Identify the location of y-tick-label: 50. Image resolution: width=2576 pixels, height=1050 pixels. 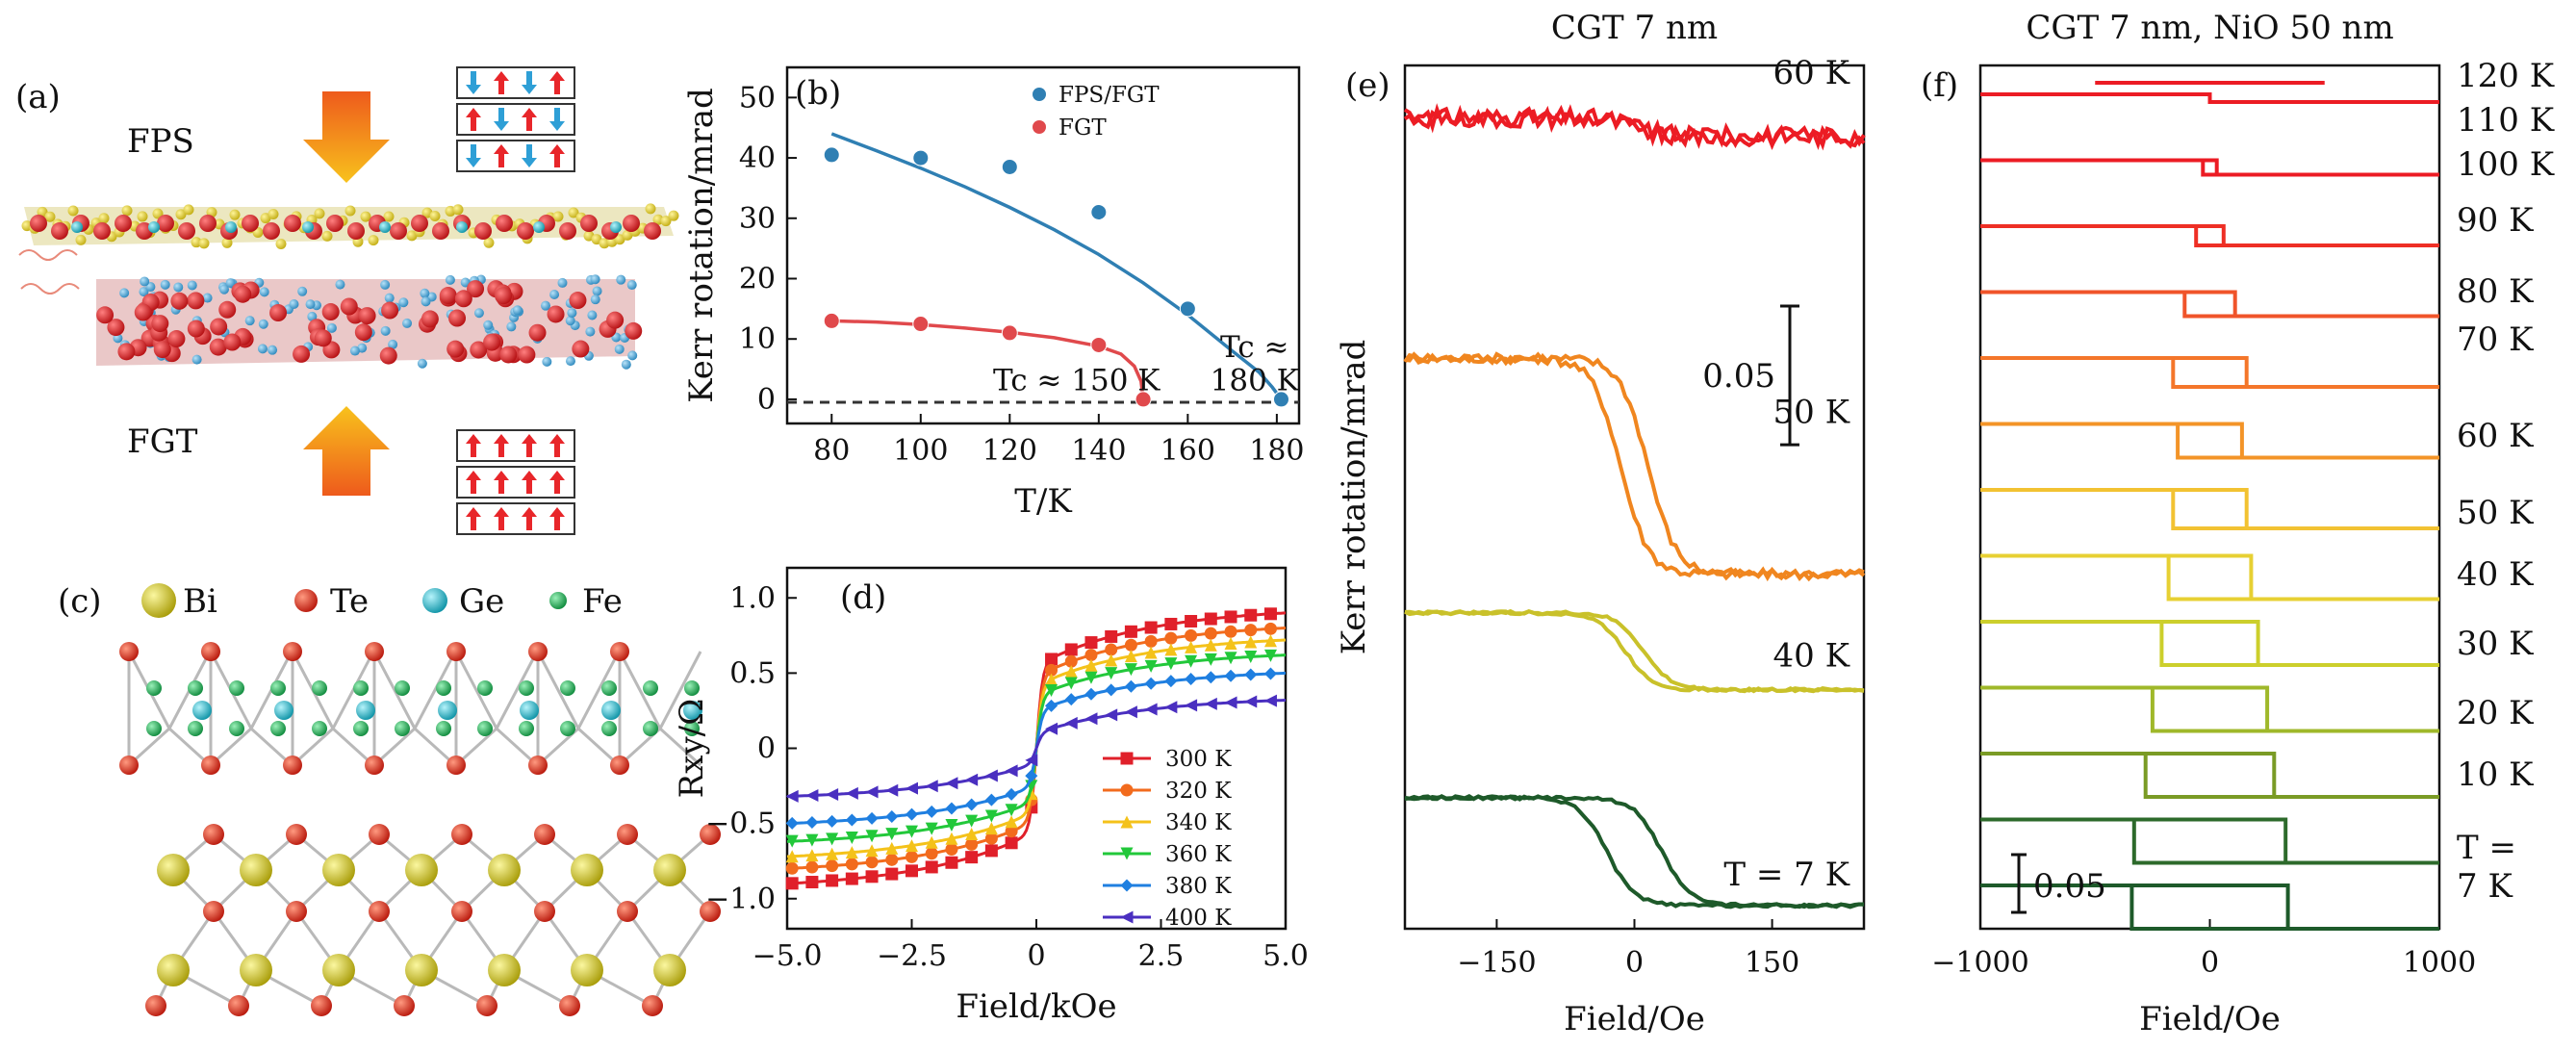
(757, 98).